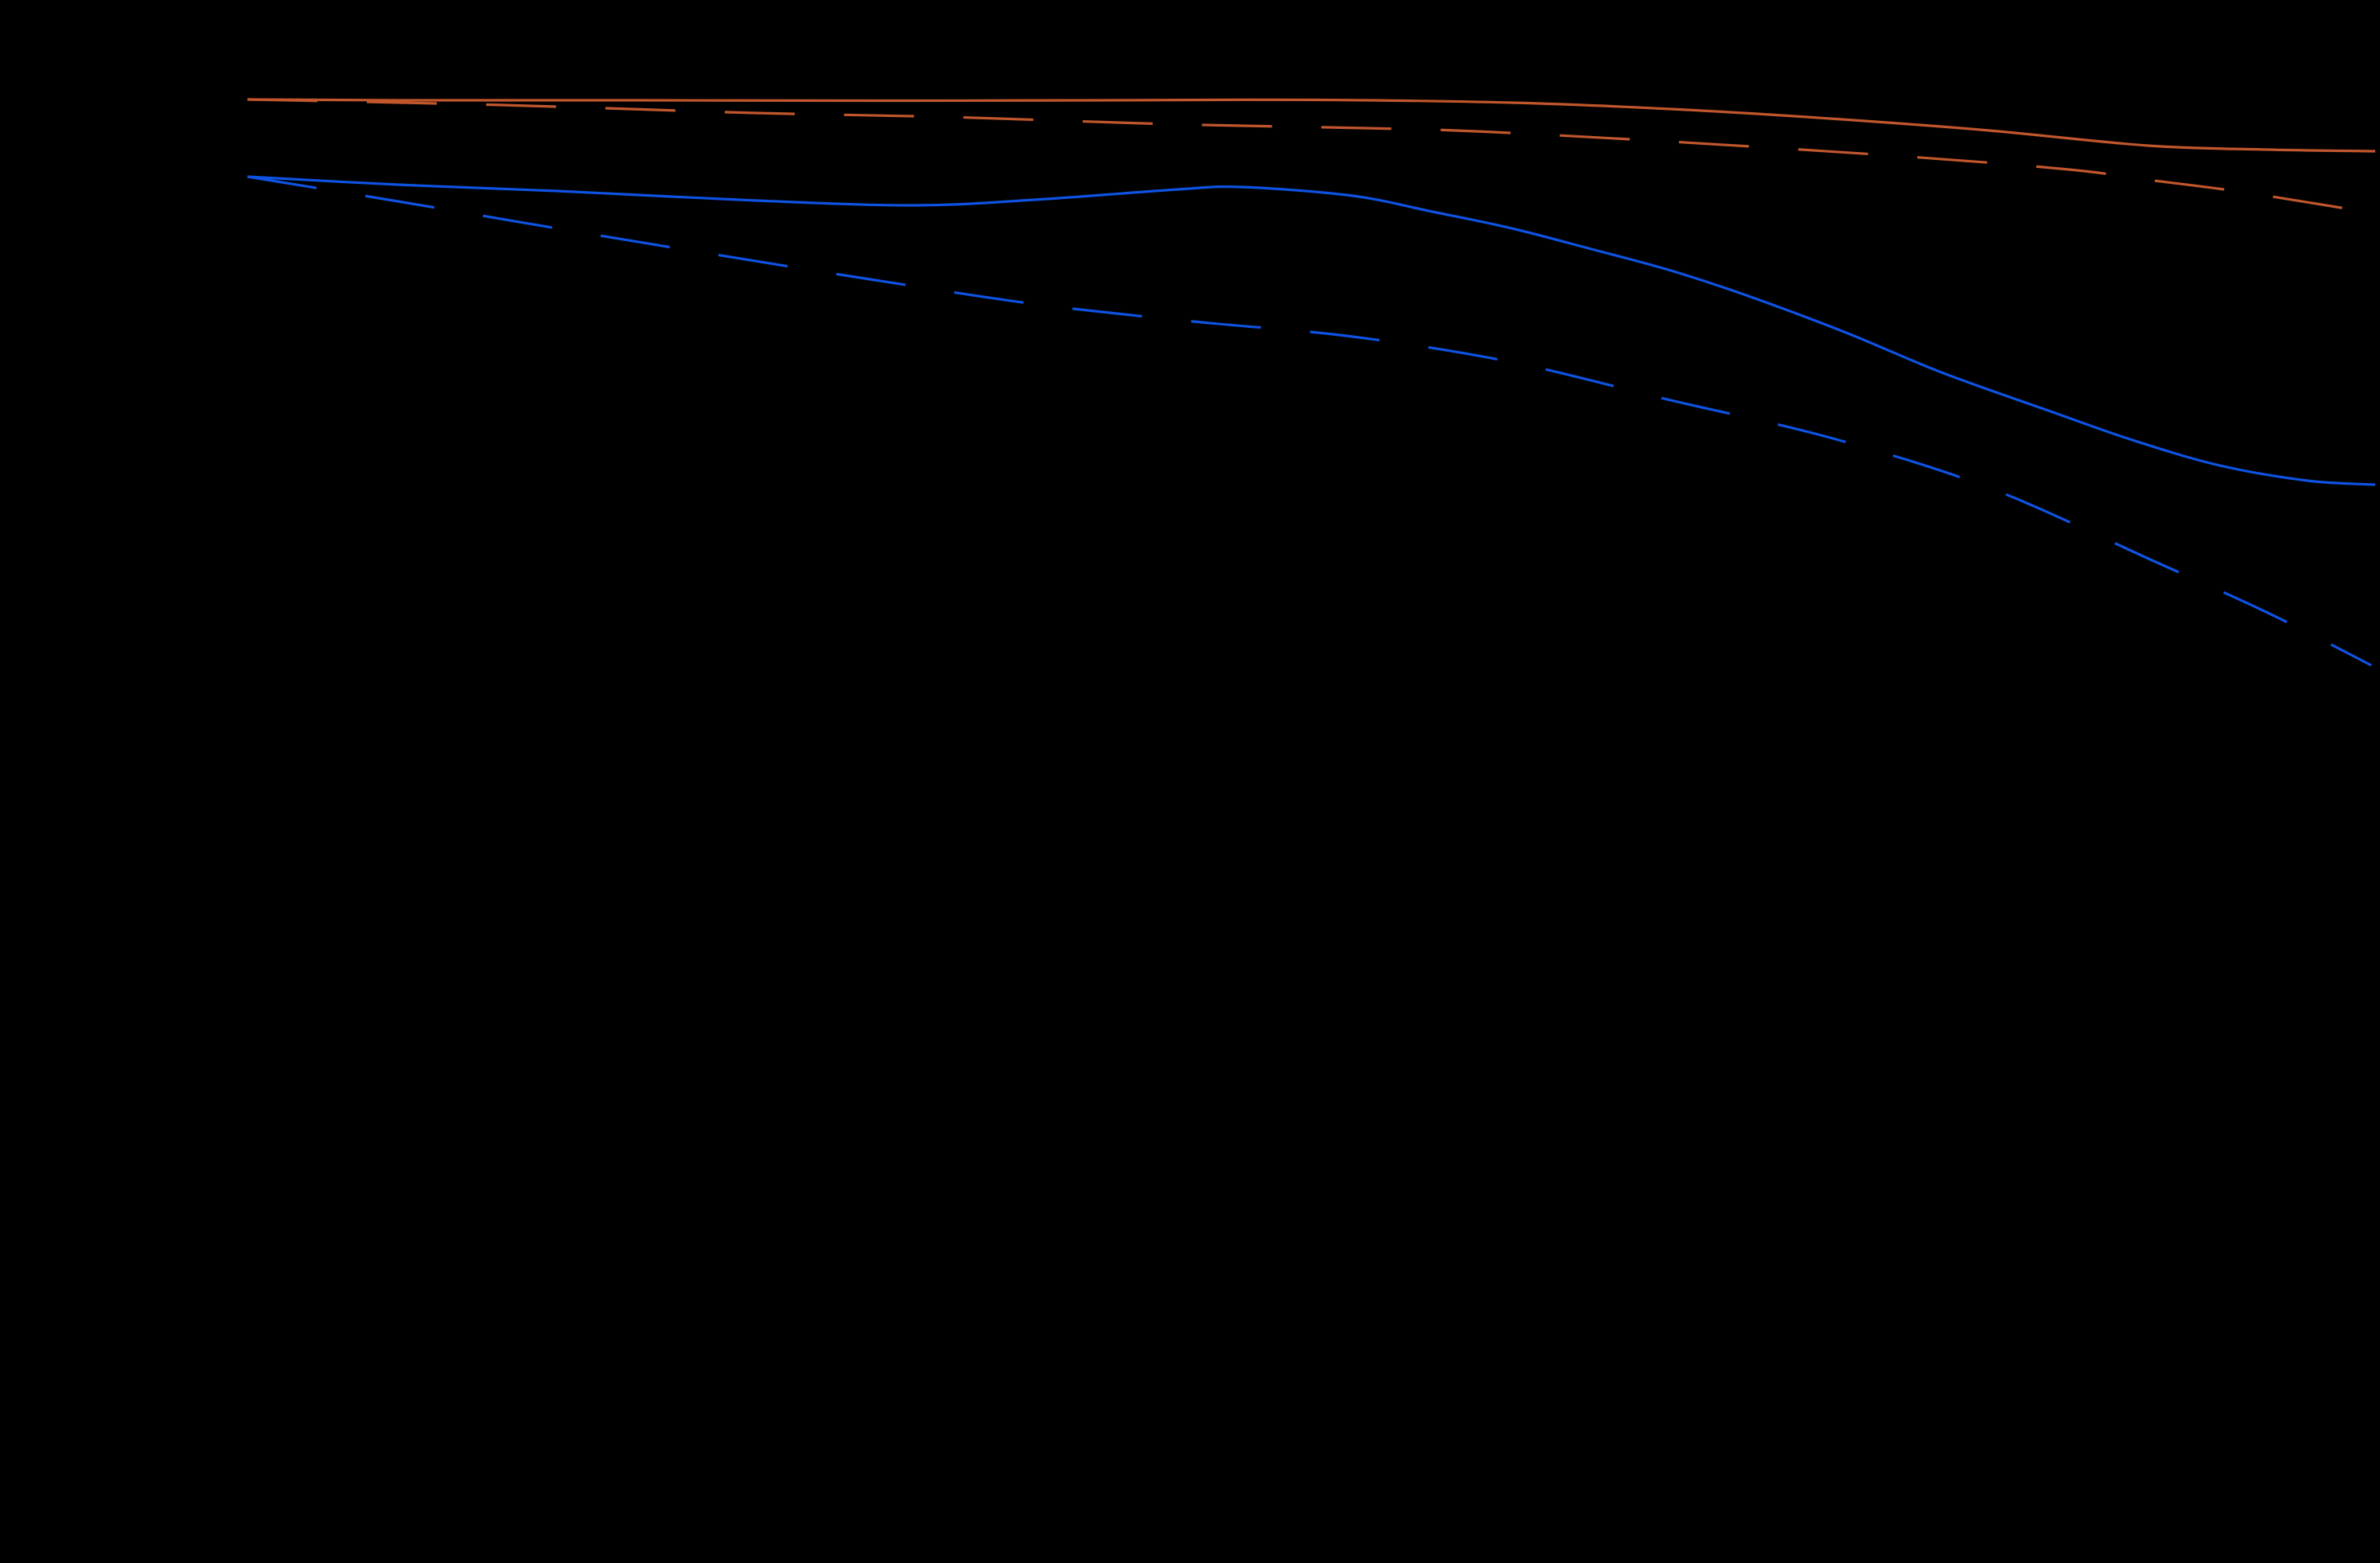  What do you see at coordinates (1311, 156) in the screenshot?
I see `orange-dashed-line` at bounding box center [1311, 156].